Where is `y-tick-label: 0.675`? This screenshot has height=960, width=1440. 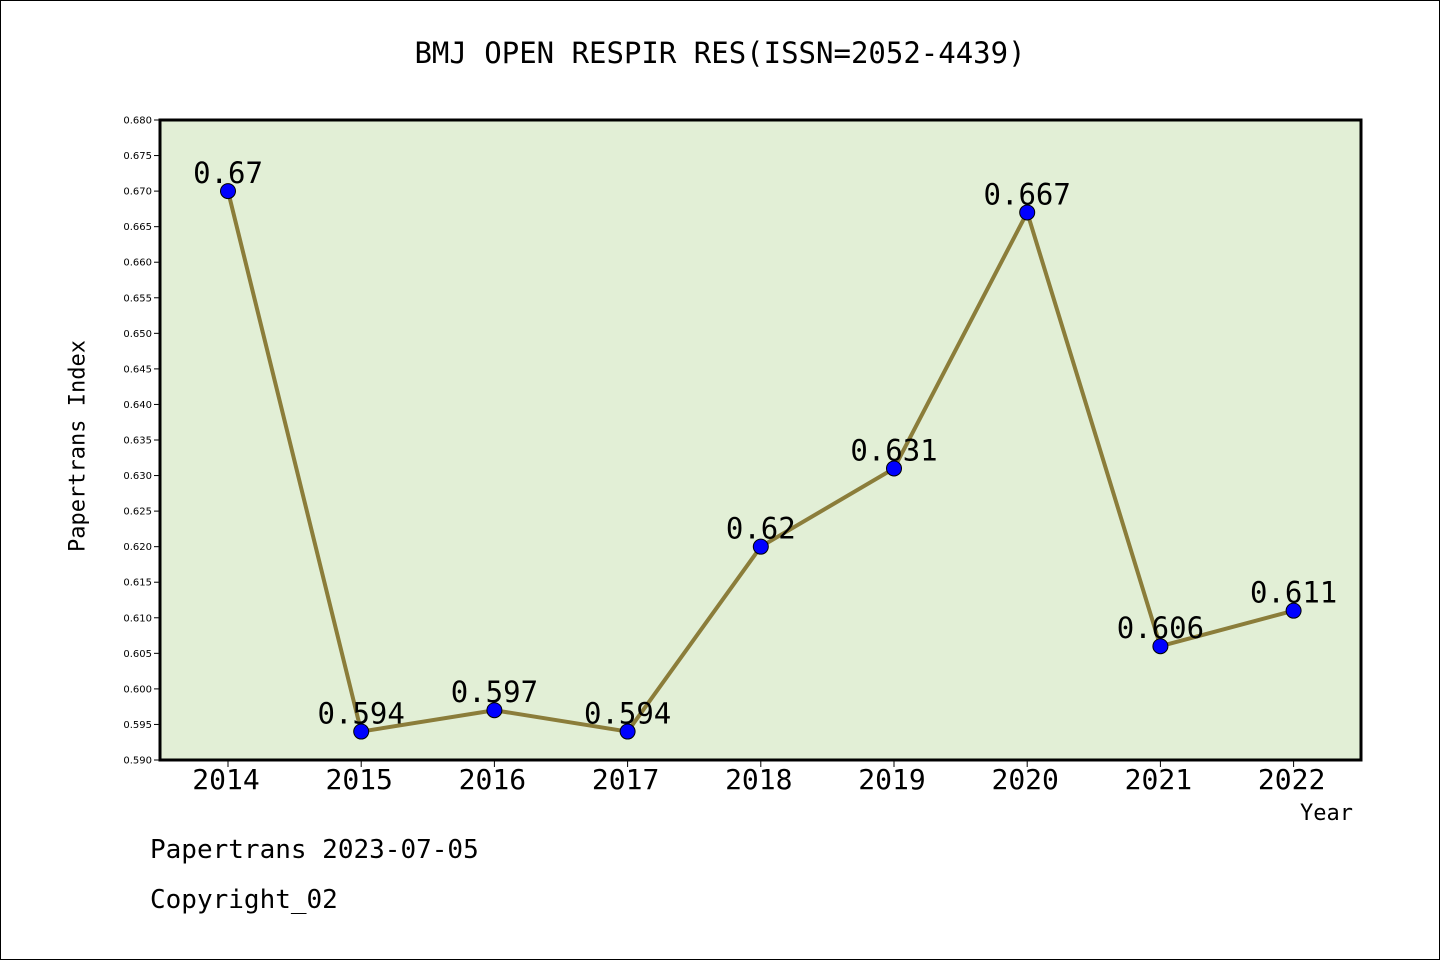
y-tick-label: 0.675 is located at coordinates (137, 156).